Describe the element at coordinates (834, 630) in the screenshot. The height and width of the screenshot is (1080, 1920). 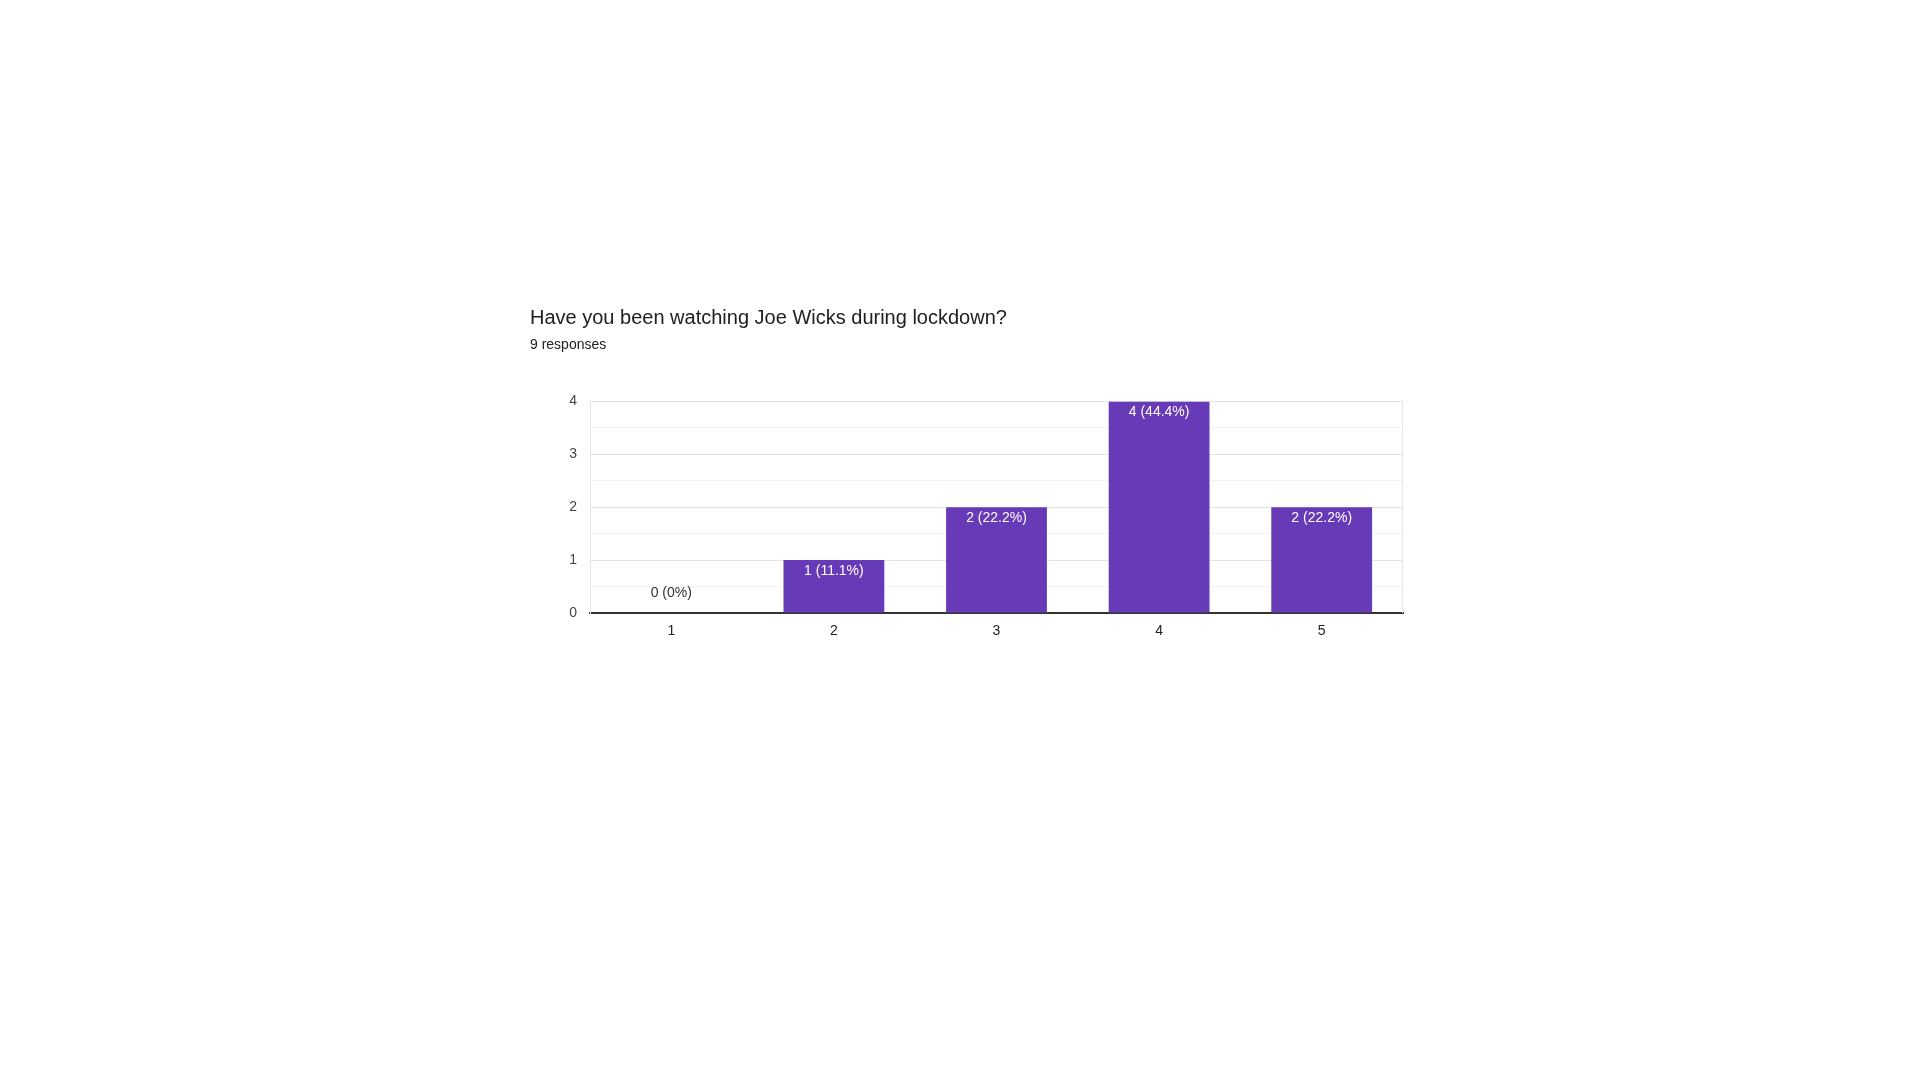
I see `x-tick-label: 2` at that location.